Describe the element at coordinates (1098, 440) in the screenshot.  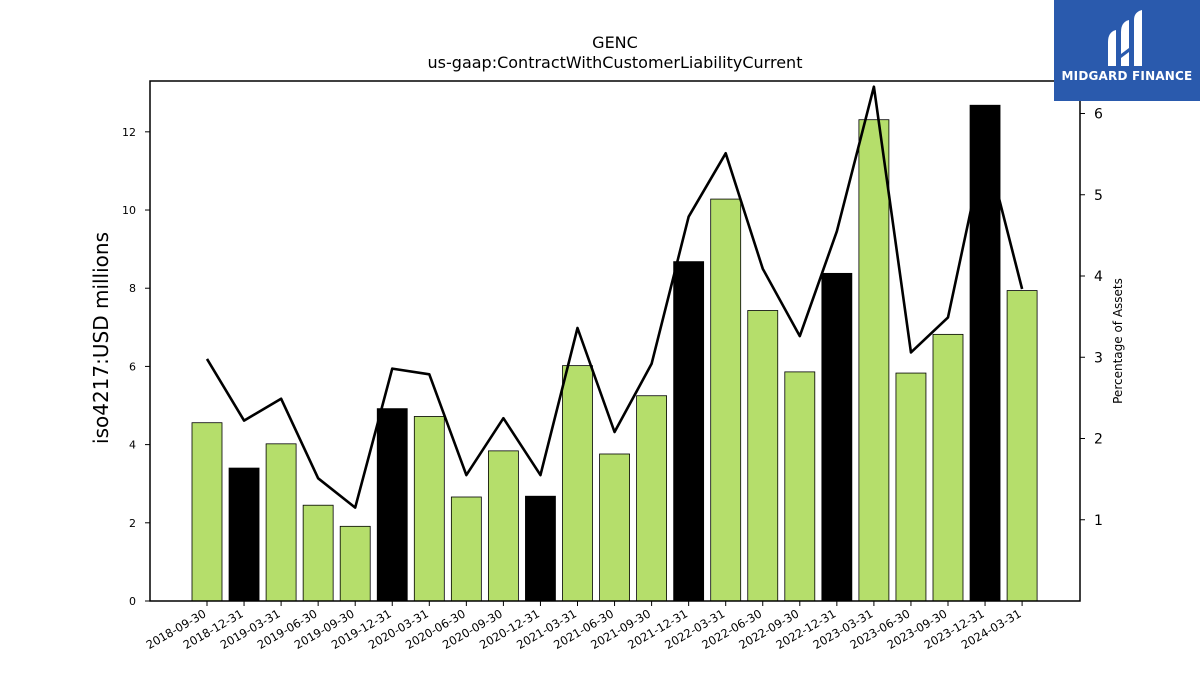
I see `y2-tick-label: 2` at that location.